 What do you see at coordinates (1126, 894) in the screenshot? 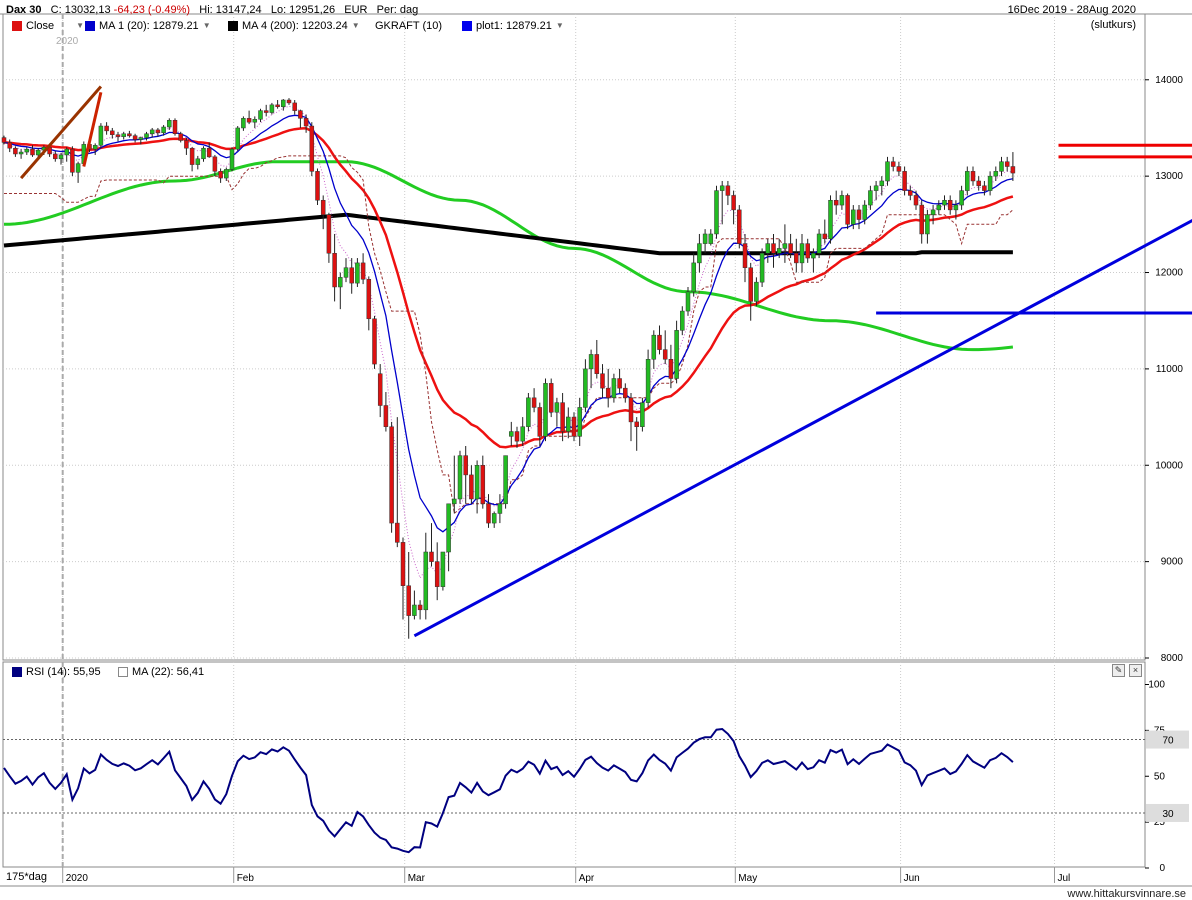
I see `watermark: www.hittakursvinnare.se` at bounding box center [1126, 894].